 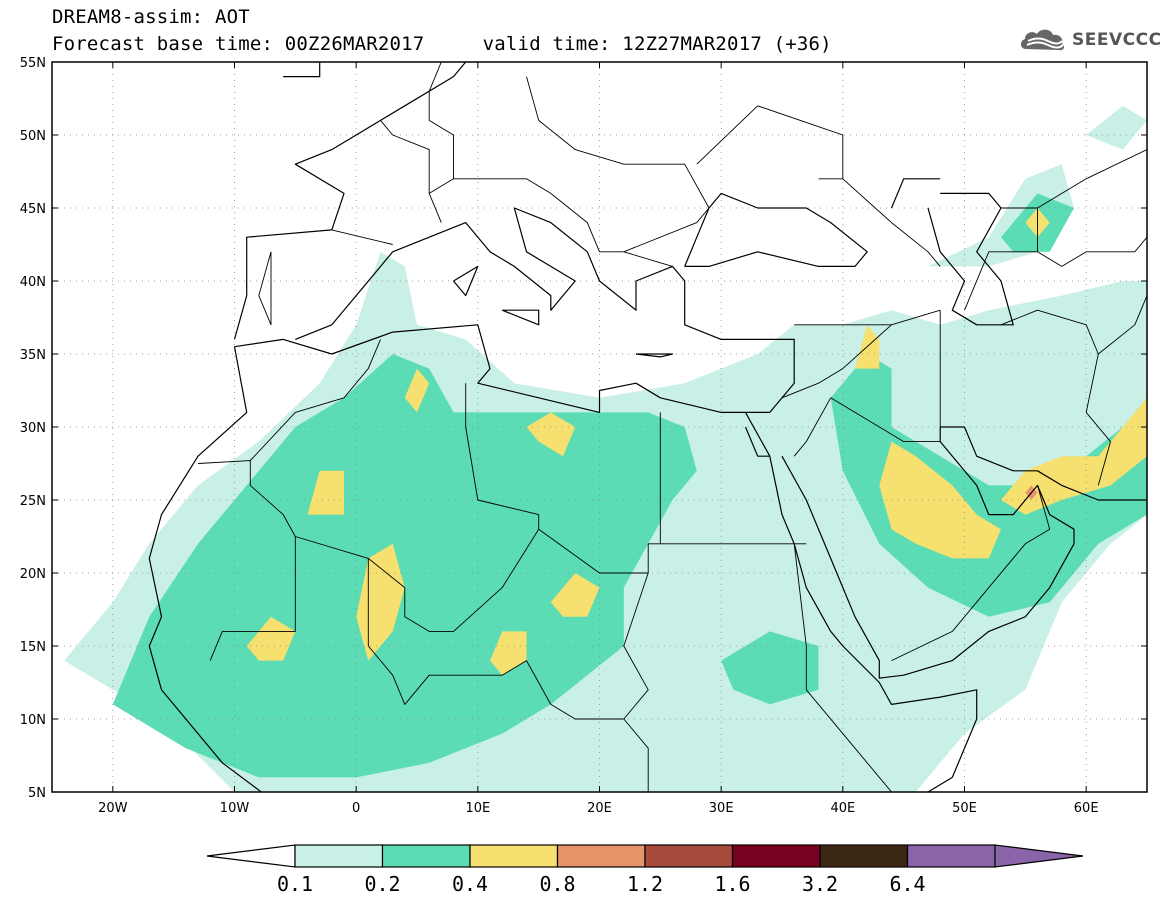 What do you see at coordinates (37, 793) in the screenshot?
I see `lat-tick-label: 5N` at bounding box center [37, 793].